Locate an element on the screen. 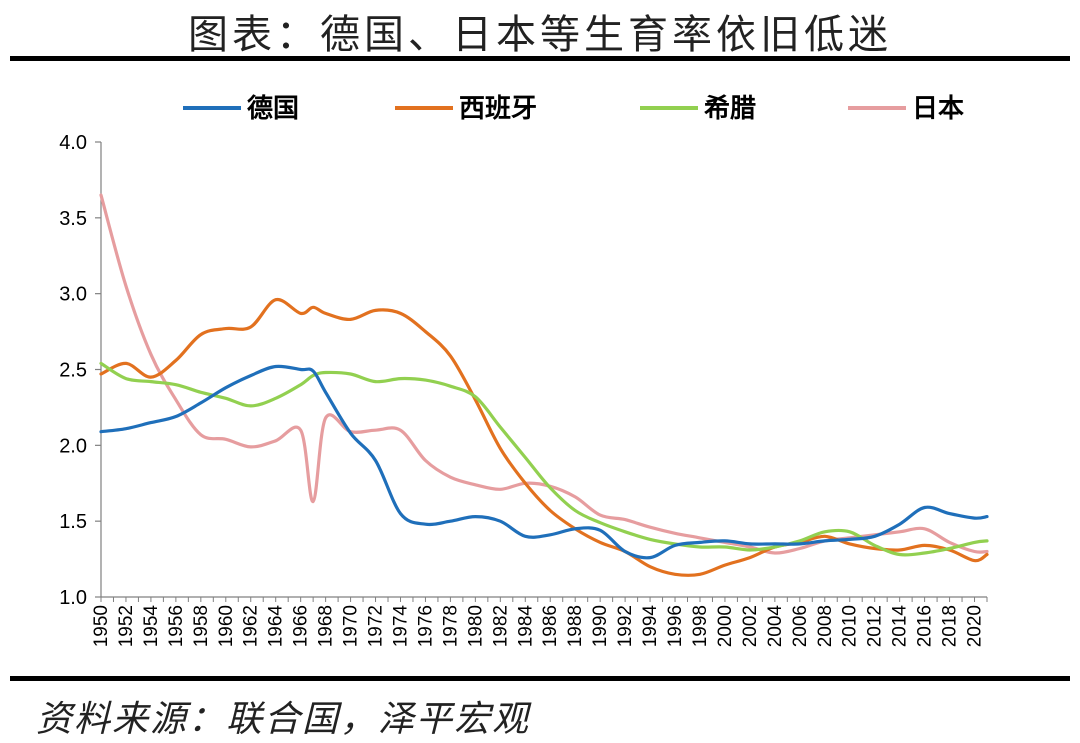 This screenshot has width=1080, height=743. x-tick-label: 1950 is located at coordinates (101, 626).